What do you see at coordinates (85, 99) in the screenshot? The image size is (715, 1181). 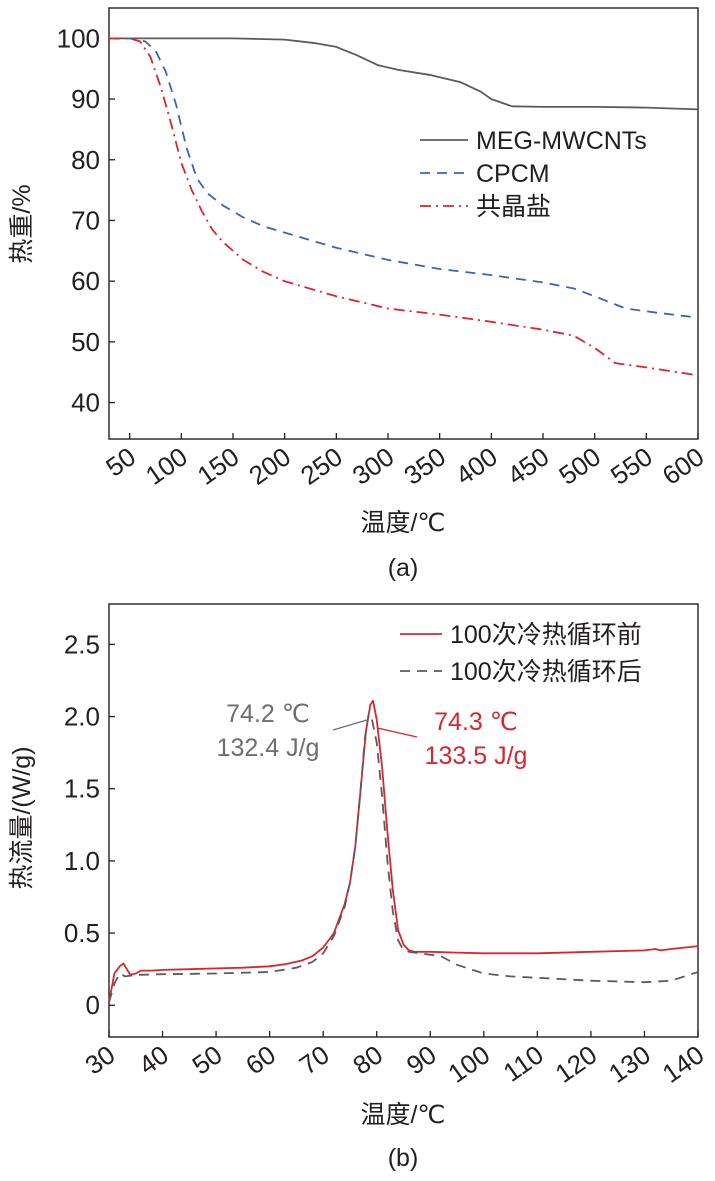 I see `y-tick-label: 90` at bounding box center [85, 99].